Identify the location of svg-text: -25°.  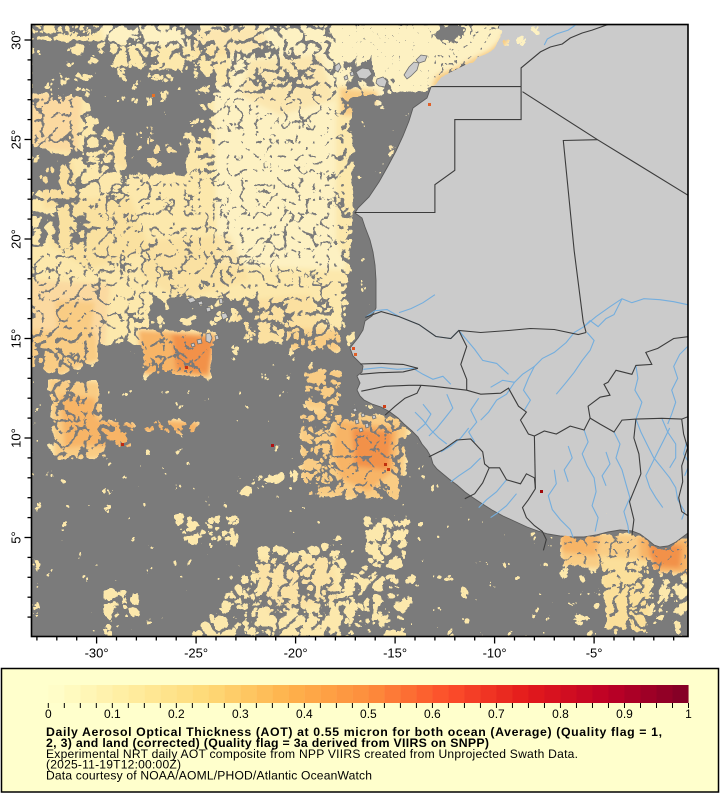
(196, 653).